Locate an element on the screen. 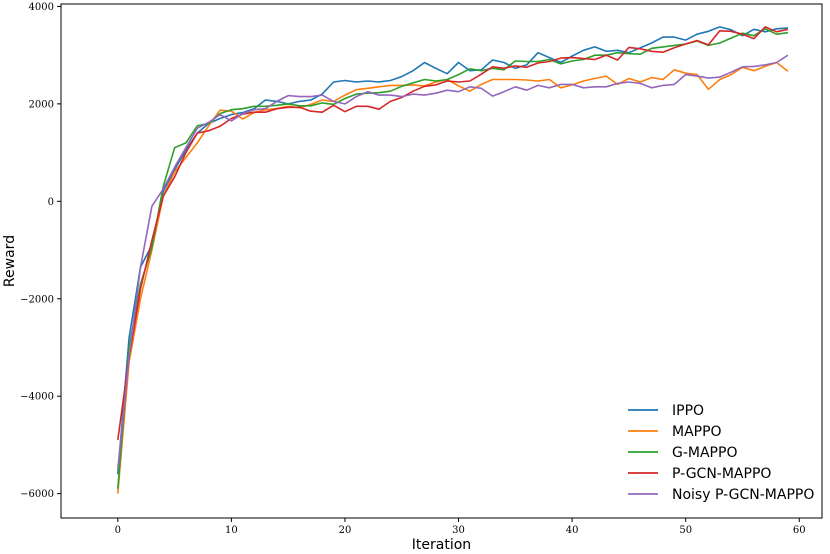 The height and width of the screenshot is (554, 830). y-tick-label: −2000 is located at coordinates (37, 299).